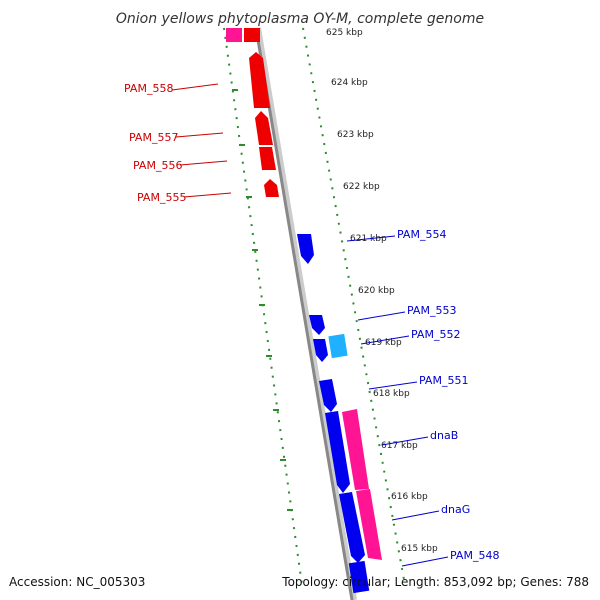 This screenshot has height=600, width=600. Describe the element at coordinates (355, 449) in the screenshot. I see `gene-pink-upper` at that location.